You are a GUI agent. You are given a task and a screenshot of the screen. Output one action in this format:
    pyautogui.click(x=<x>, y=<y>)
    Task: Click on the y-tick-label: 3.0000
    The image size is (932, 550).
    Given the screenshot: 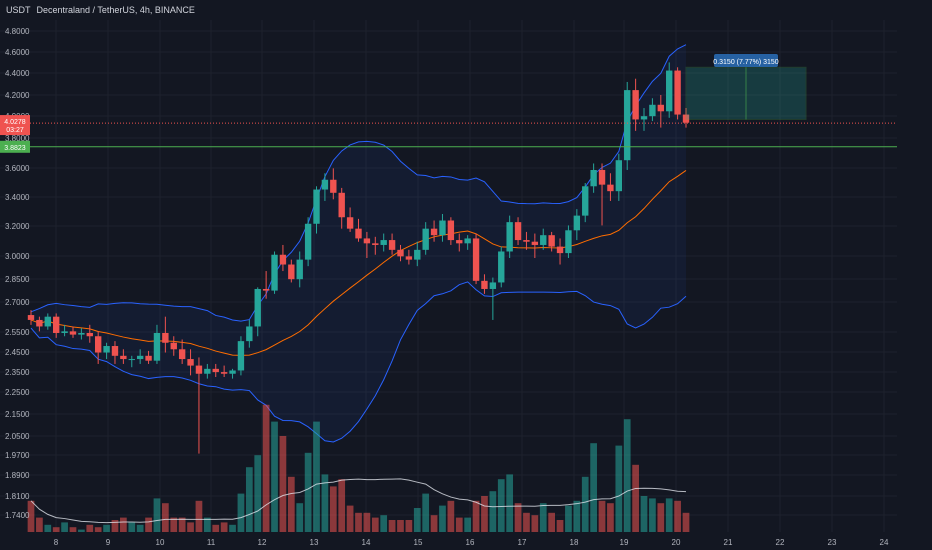 What is the action you would take?
    pyautogui.click(x=17, y=256)
    